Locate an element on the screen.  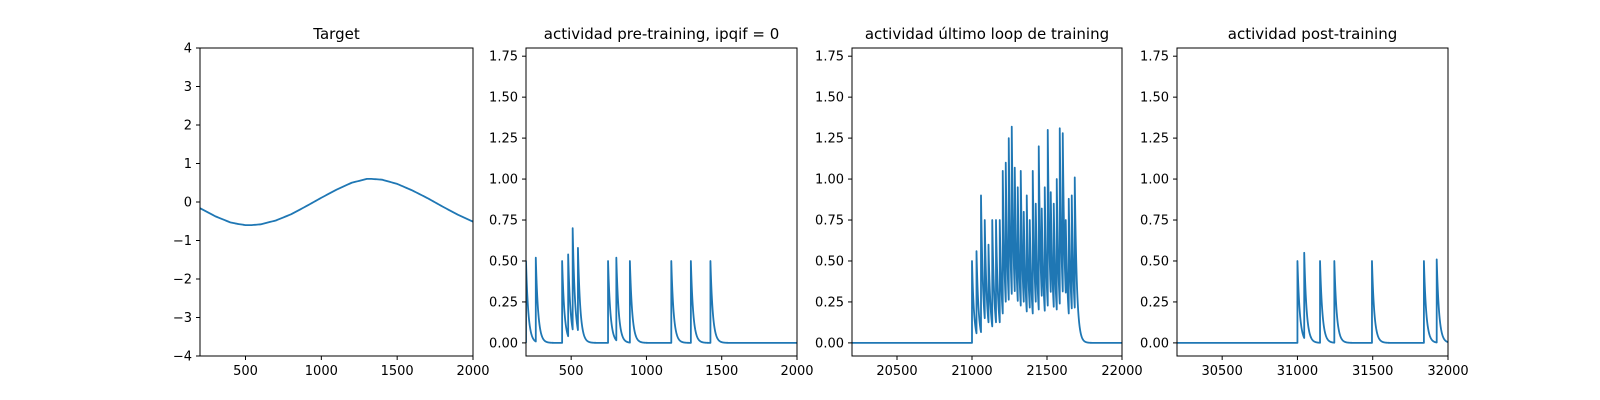
y-tick-label: 4 is located at coordinates (188, 49).